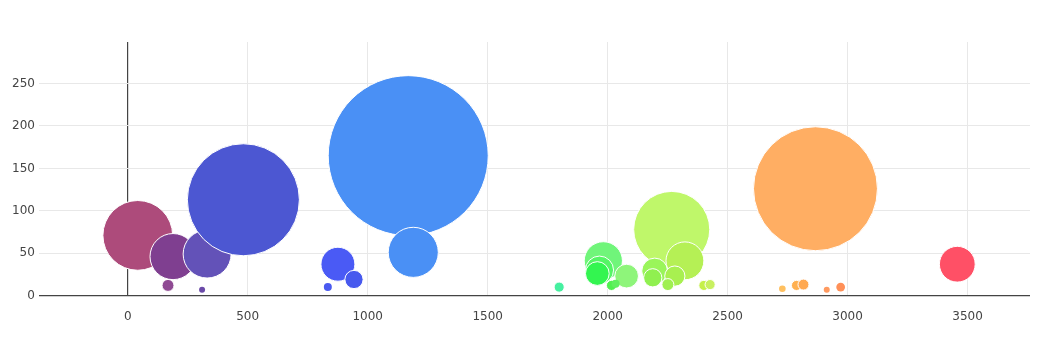 This screenshot has height=342, width=1044. What do you see at coordinates (23, 167) in the screenshot?
I see `y-tick-label: 150` at bounding box center [23, 167].